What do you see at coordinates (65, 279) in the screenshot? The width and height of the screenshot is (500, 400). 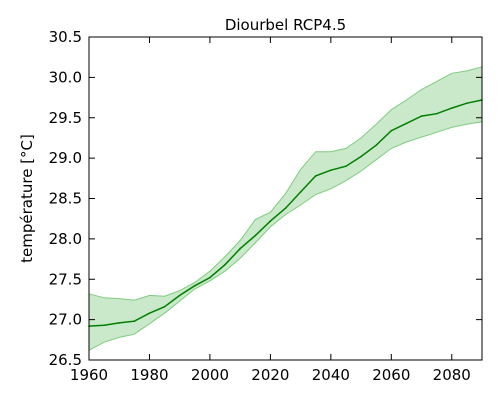 I see `y-tick-label: 27.5` at bounding box center [65, 279].